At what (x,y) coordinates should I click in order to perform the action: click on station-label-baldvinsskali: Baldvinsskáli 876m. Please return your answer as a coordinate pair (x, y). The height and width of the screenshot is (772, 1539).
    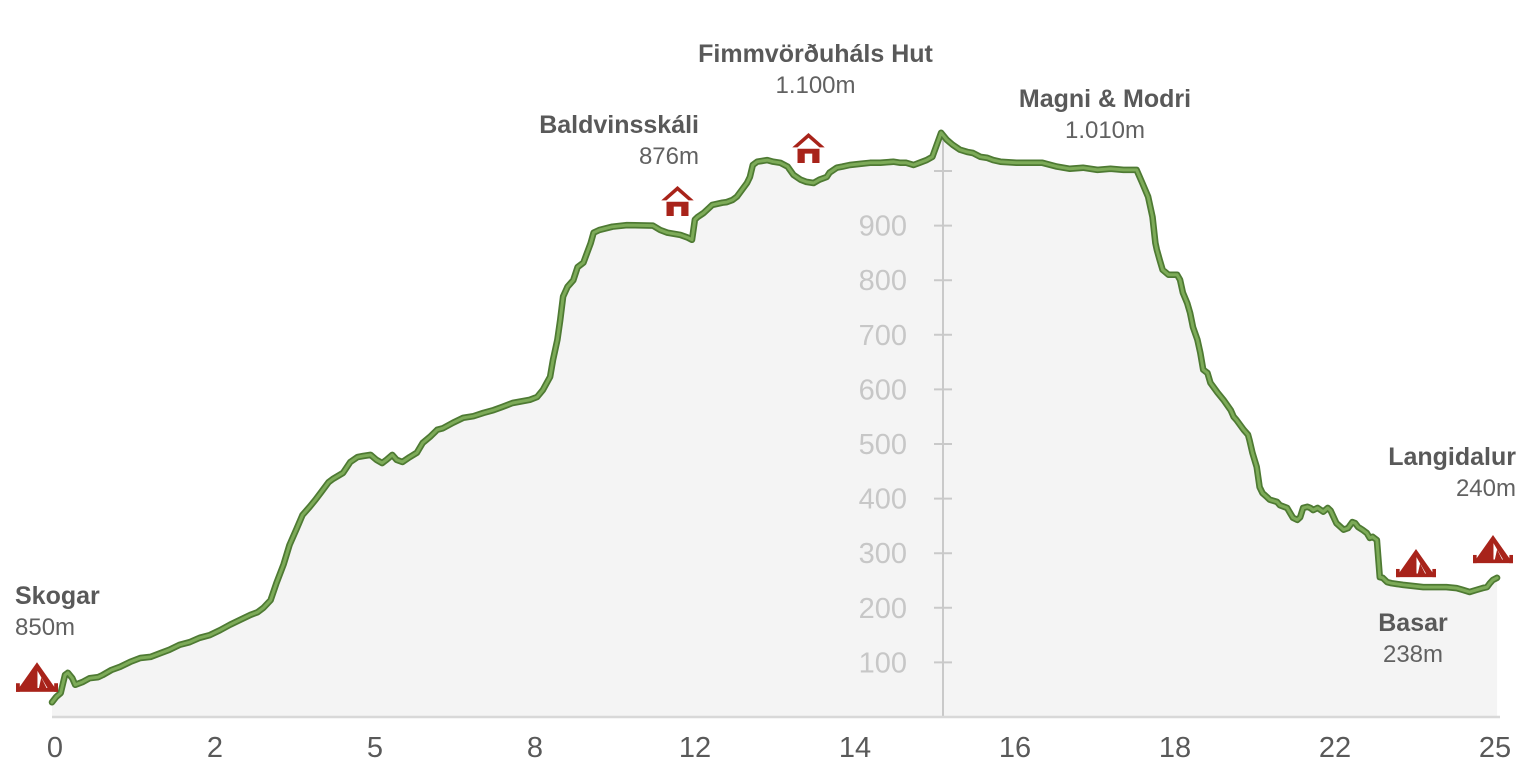
    Looking at the image, I should click on (599, 142).